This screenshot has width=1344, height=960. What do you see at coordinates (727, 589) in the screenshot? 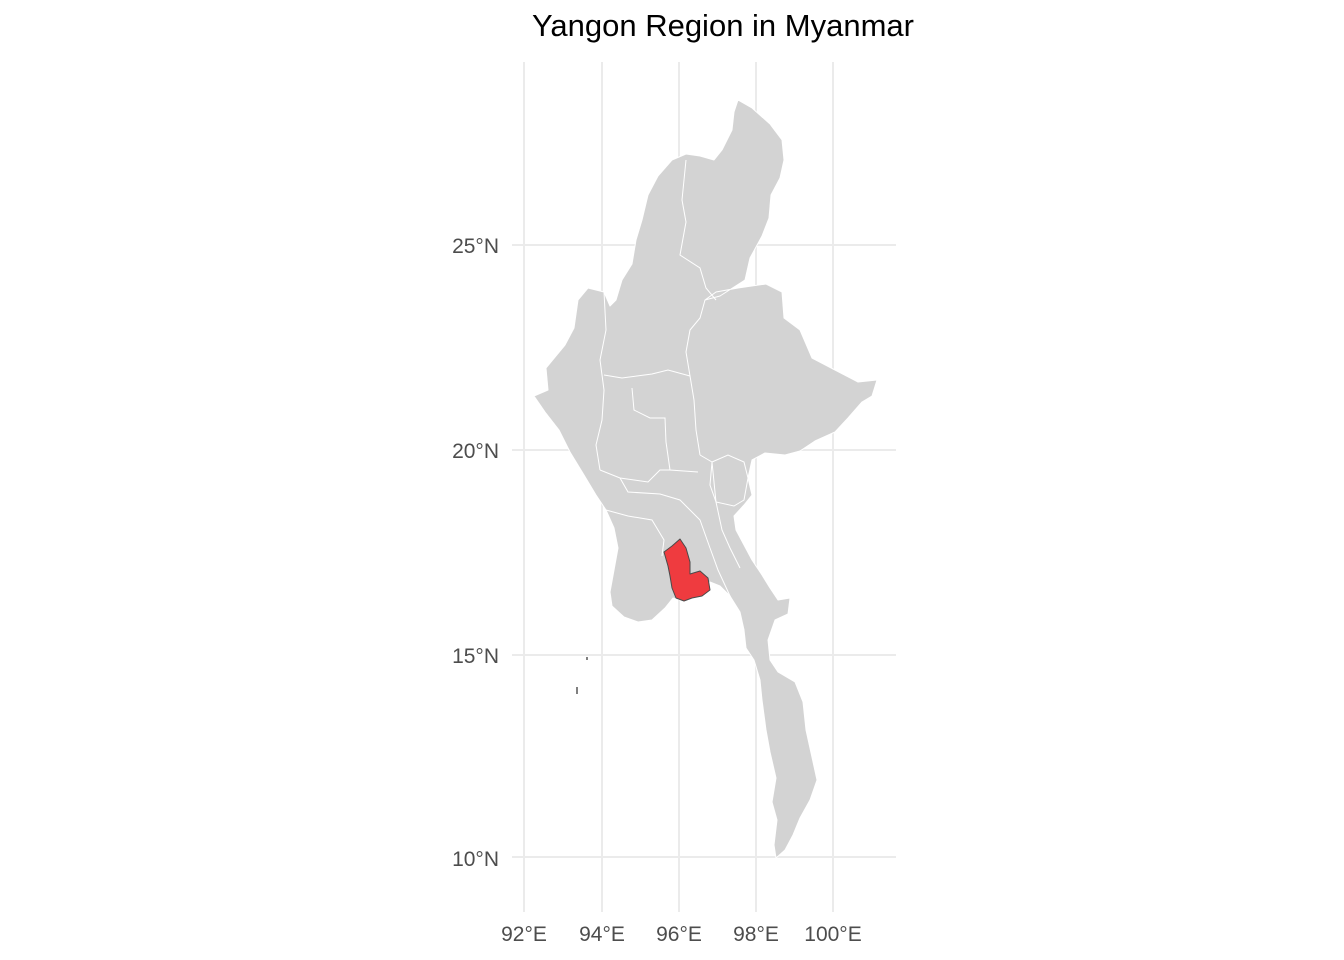
I see `boundary-mon` at bounding box center [727, 589].